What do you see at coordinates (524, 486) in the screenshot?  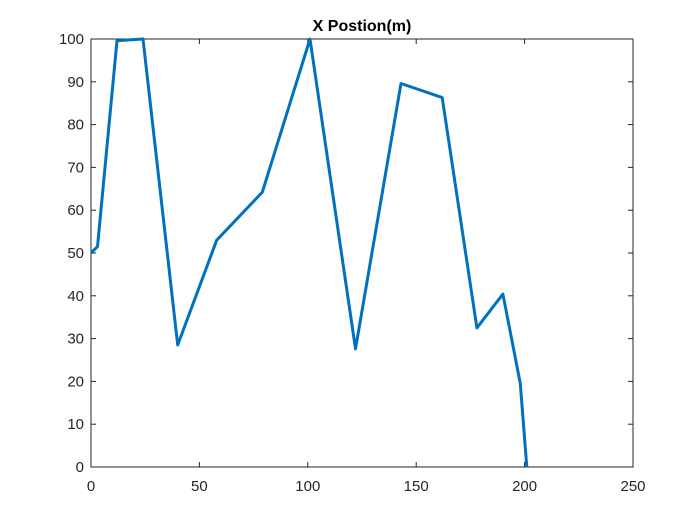 I see `x-tick-label: 200` at bounding box center [524, 486].